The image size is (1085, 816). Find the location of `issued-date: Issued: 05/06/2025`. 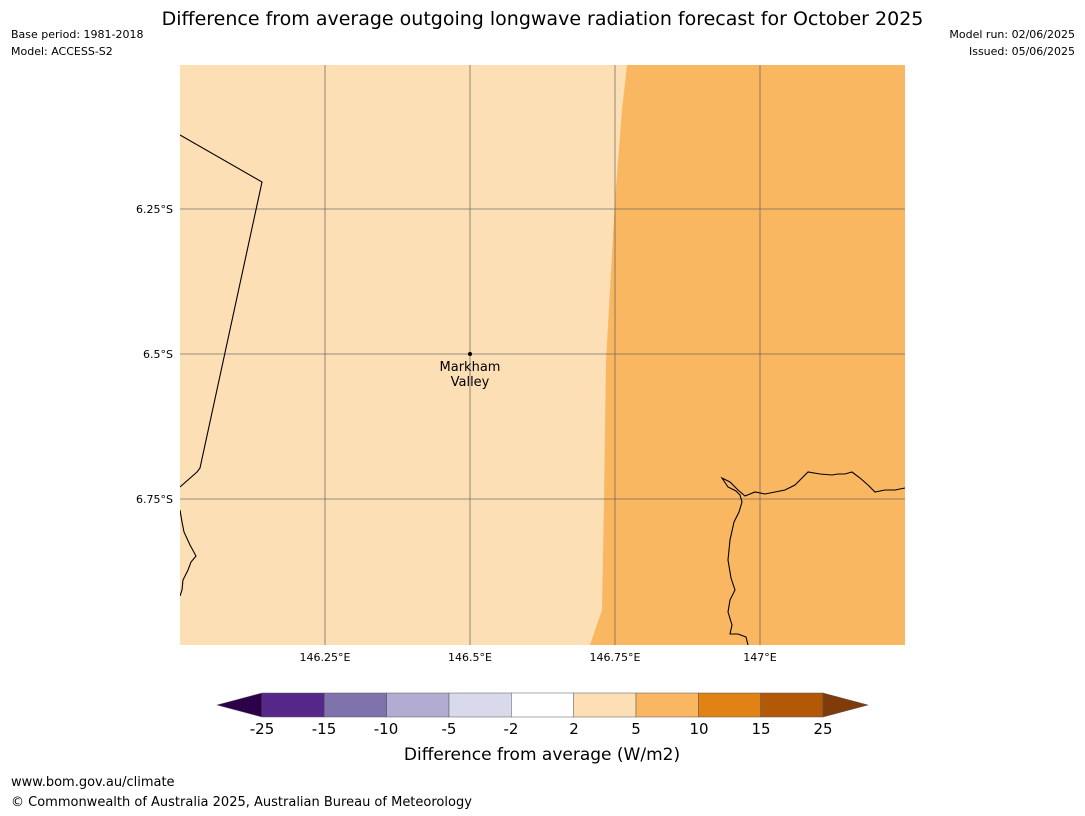

issued-date: Issued: 05/06/2025 is located at coordinates (1021, 51).